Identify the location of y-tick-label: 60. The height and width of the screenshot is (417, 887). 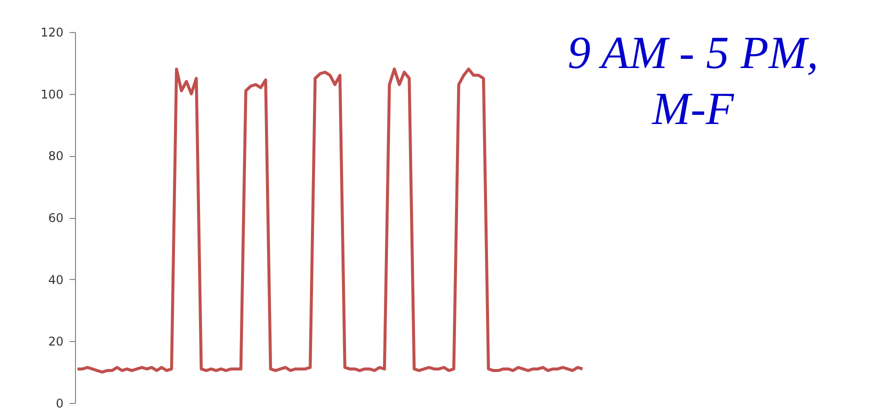
(56, 218).